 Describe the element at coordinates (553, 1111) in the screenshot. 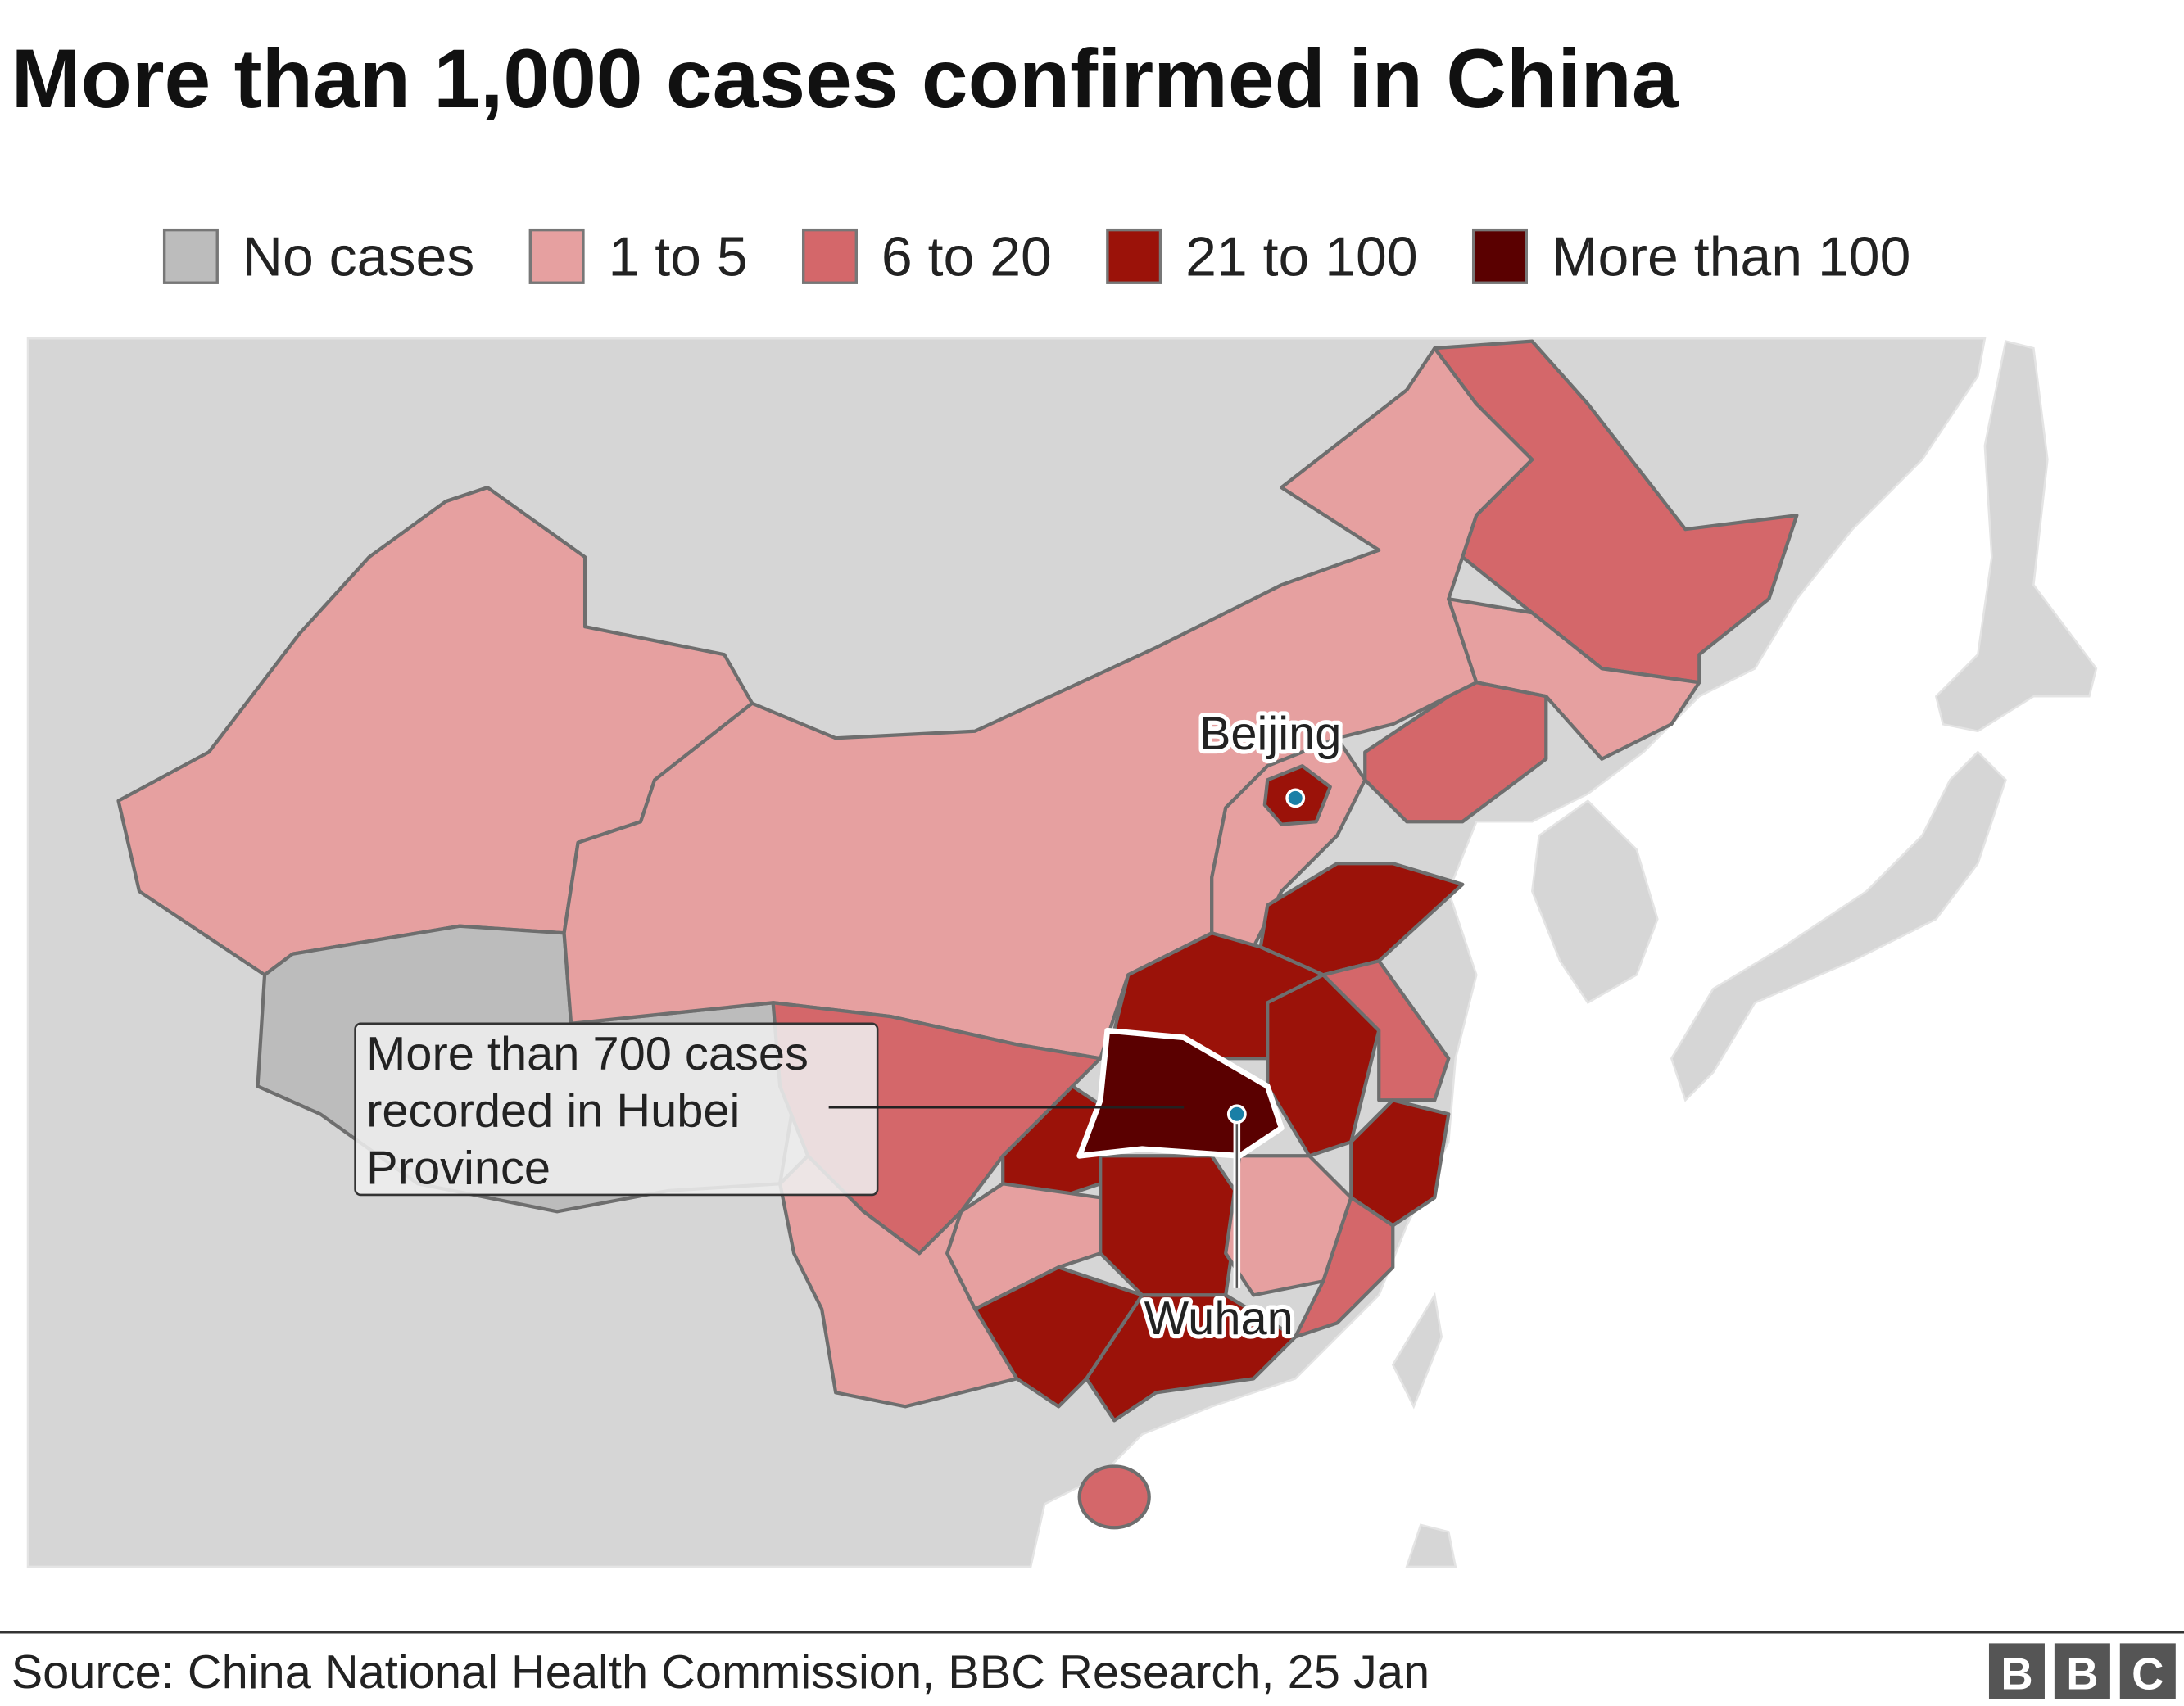

I see `callout-text: recorded in Hubei` at that location.